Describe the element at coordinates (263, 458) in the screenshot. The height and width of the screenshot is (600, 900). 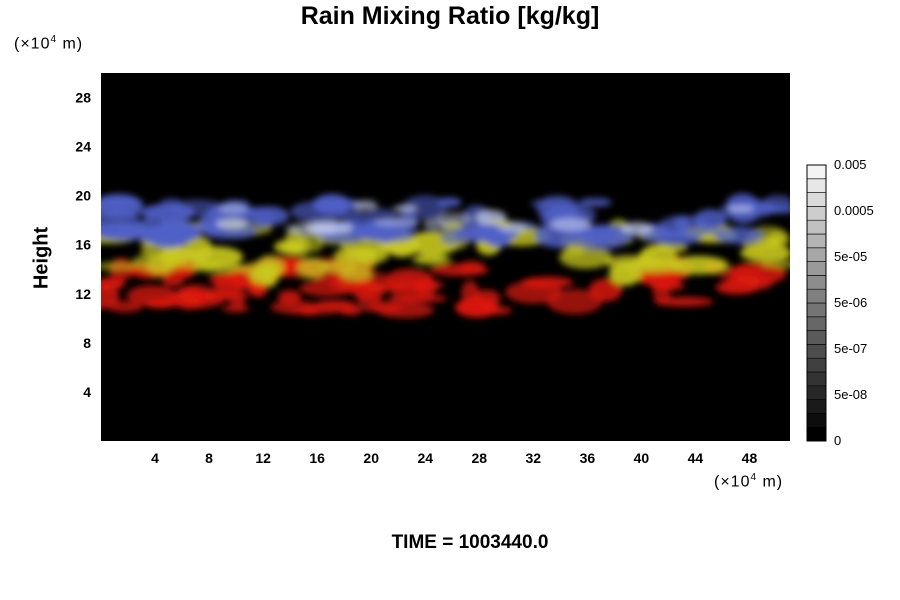
I see `x-tick-label: 12` at that location.